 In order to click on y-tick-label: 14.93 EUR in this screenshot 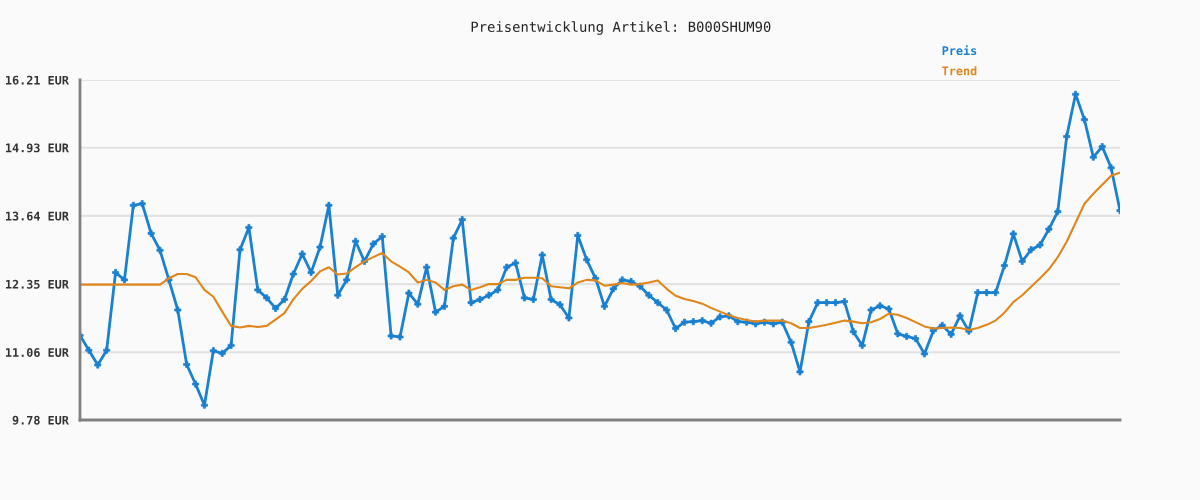, I will do `click(37, 148)`.